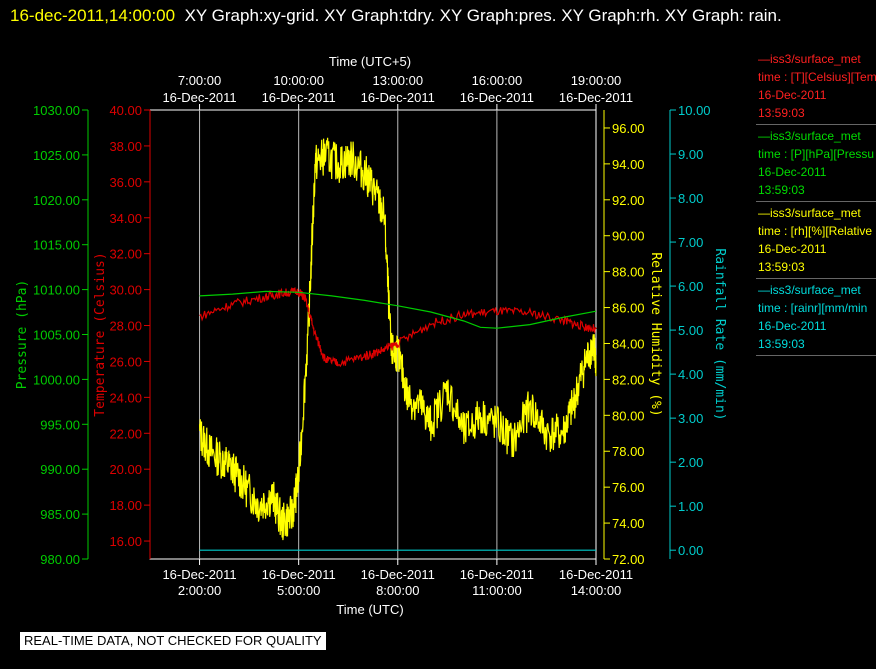 The image size is (876, 669). Describe the element at coordinates (817, 77) in the screenshot. I see `legend-line2: time : [T][Celsius][Tem` at that location.